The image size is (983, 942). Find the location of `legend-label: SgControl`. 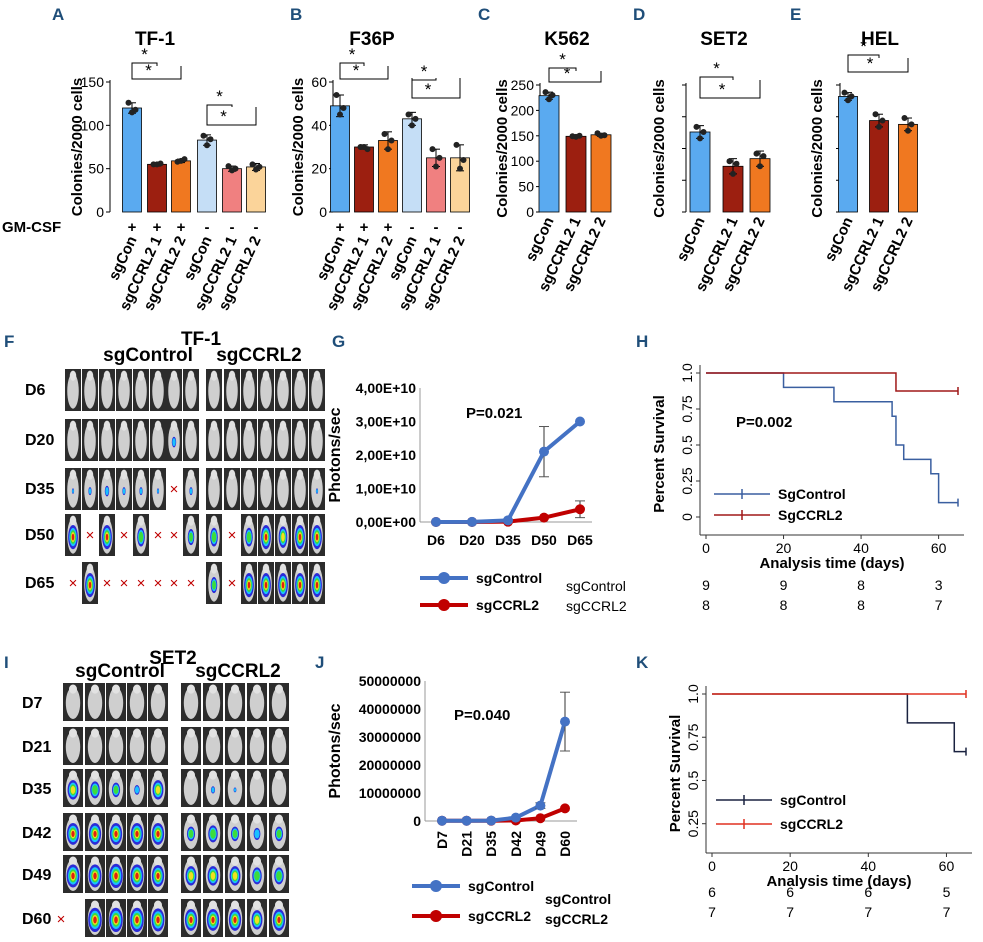

legend-label: SgControl is located at coordinates (812, 494).